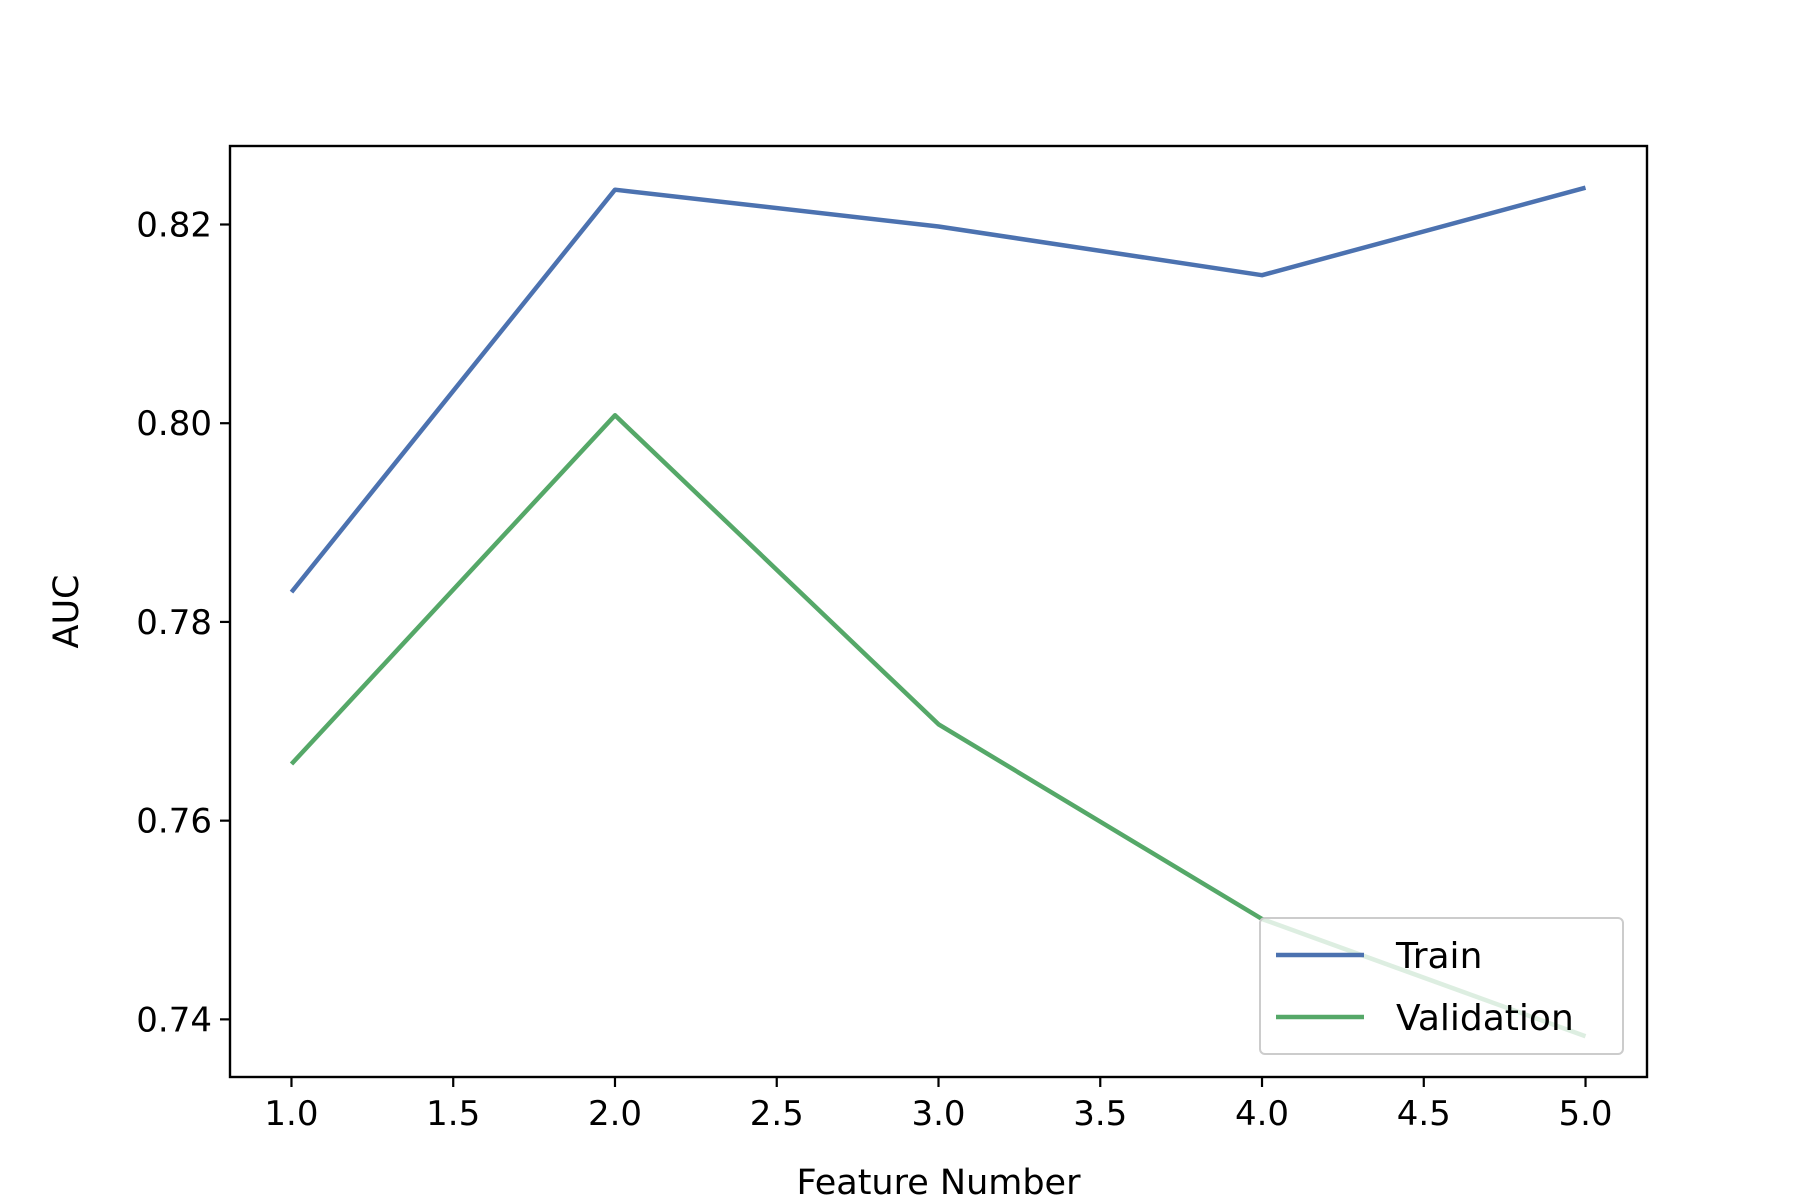 The image size is (1812, 1200). Describe the element at coordinates (1100, 1114) in the screenshot. I see `x-tick-label: 3.5` at that location.